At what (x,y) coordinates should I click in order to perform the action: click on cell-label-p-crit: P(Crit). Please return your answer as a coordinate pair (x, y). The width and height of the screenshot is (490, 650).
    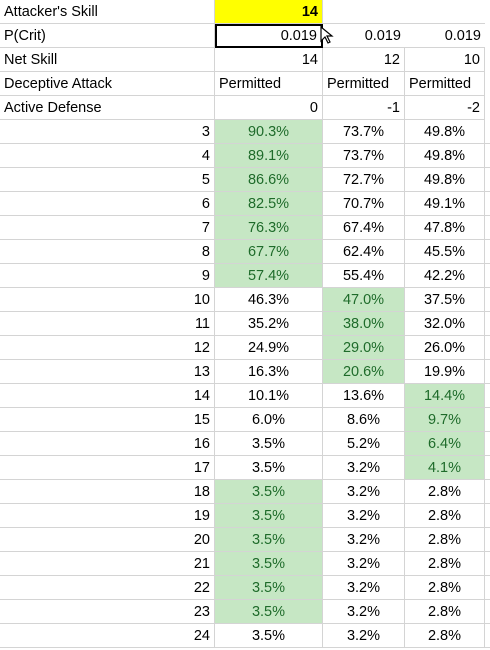
    Looking at the image, I should click on (107, 36).